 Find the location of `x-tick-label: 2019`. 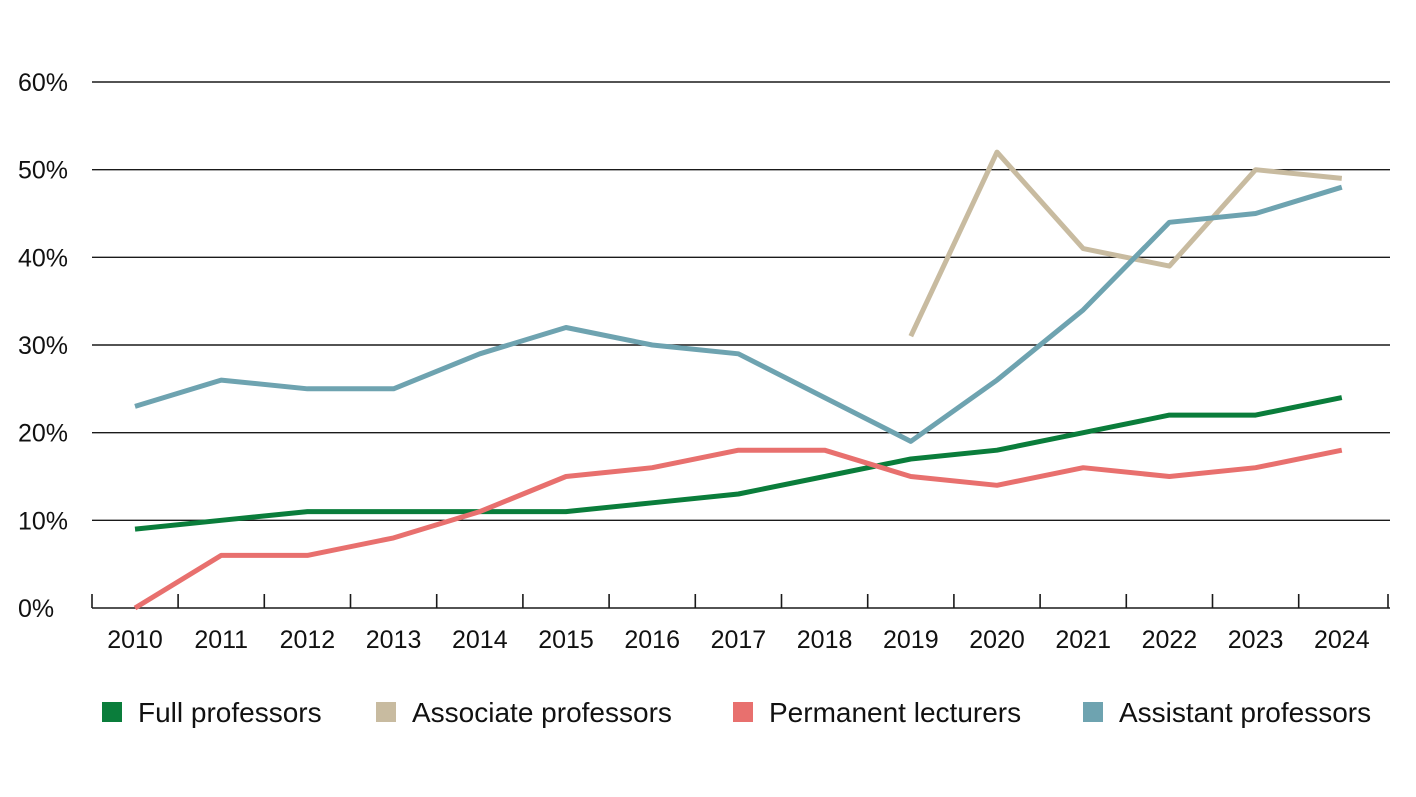

x-tick-label: 2019 is located at coordinates (911, 640).